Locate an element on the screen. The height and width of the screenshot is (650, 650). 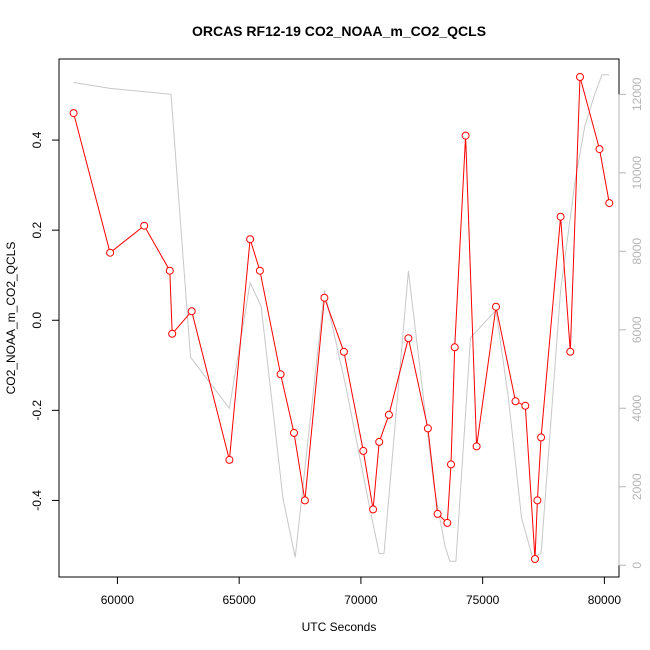
x-tick-label: 60000 is located at coordinates (118, 600).